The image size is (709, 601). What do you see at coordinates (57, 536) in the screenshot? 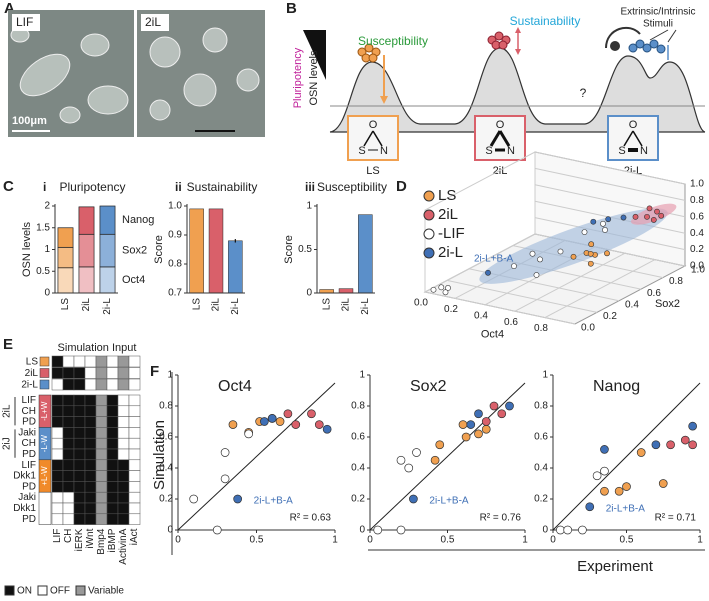
I see `column-label: LIF` at bounding box center [57, 536].